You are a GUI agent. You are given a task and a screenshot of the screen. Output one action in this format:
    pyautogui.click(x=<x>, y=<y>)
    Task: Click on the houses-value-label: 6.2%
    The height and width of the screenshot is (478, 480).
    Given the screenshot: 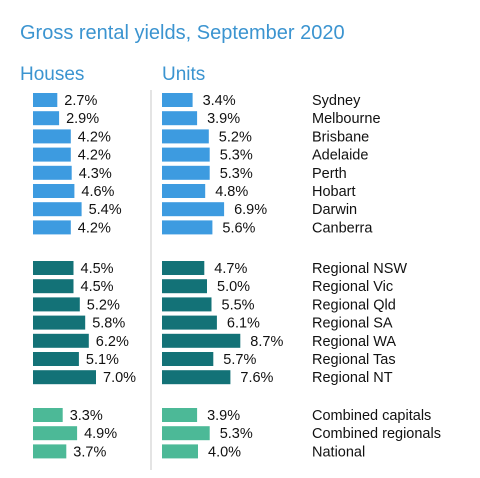 What is the action you would take?
    pyautogui.click(x=112, y=342)
    